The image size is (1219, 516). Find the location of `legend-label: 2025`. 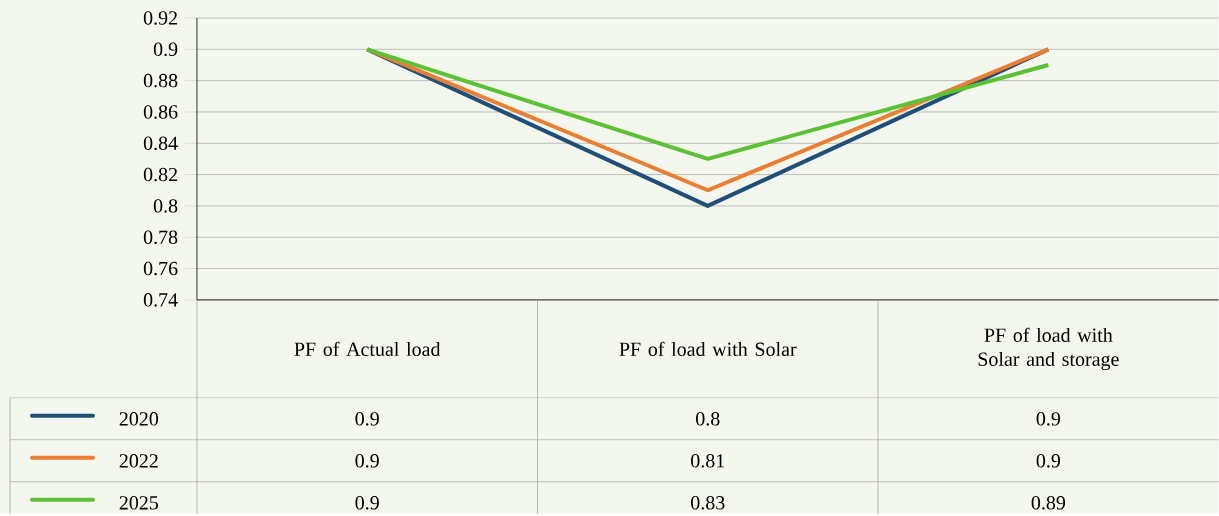

legend-label: 2025 is located at coordinates (139, 502).